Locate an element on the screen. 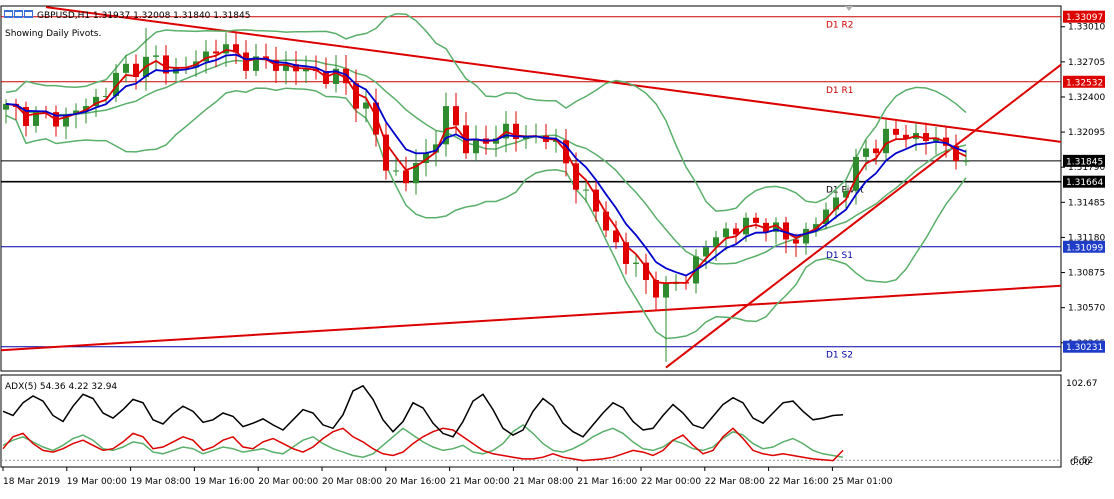 This screenshot has width=1114, height=499. time-tick-label: 21 Mar 08:00 is located at coordinates (543, 482).